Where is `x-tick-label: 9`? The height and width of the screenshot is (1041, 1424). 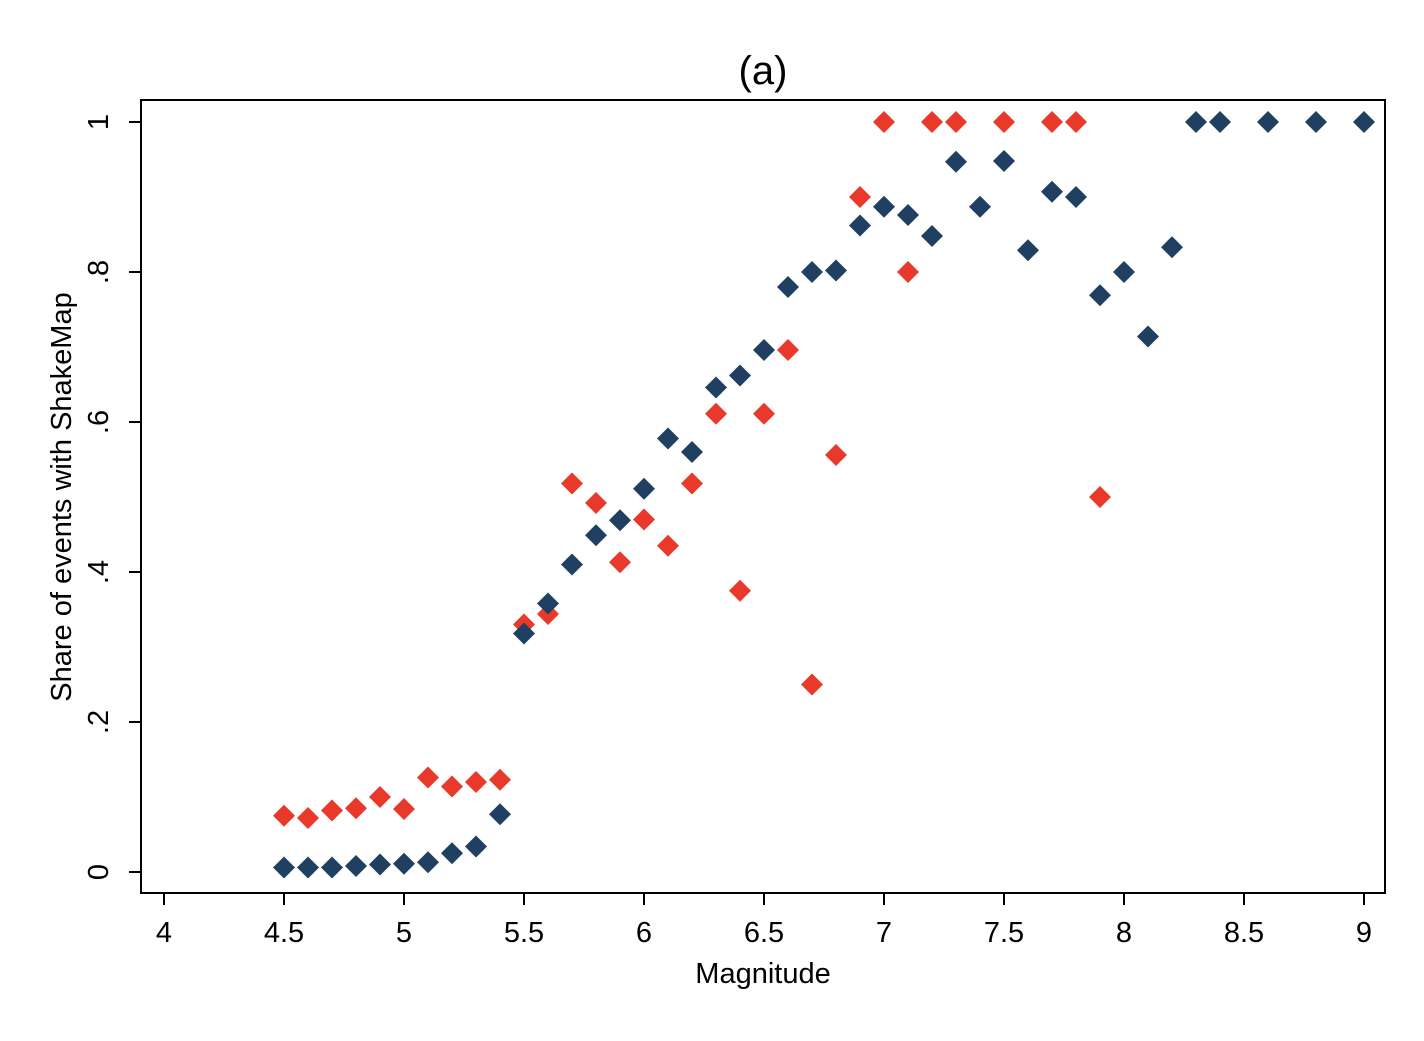
x-tick-label: 9 is located at coordinates (1364, 933).